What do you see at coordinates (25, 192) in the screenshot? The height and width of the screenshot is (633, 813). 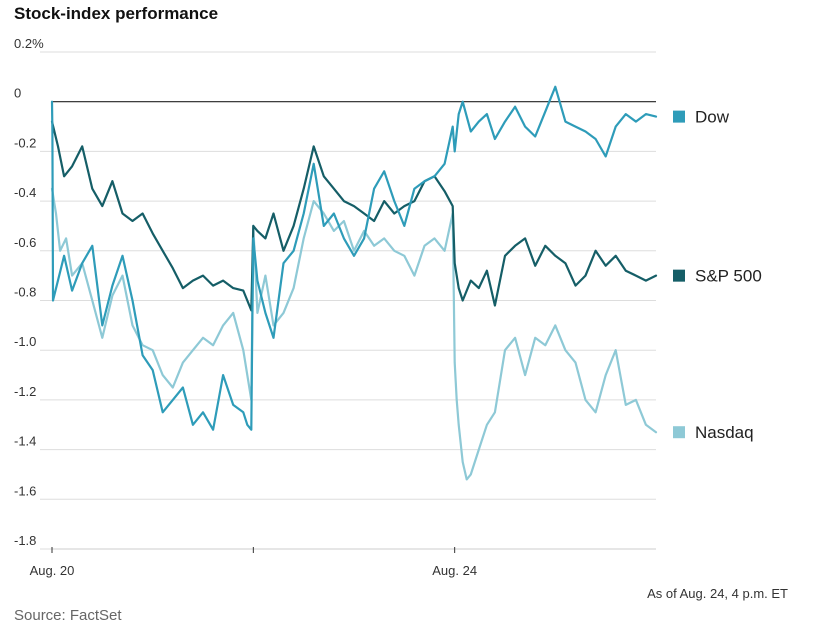 I see `y-tick-label: -0.4` at bounding box center [25, 192].